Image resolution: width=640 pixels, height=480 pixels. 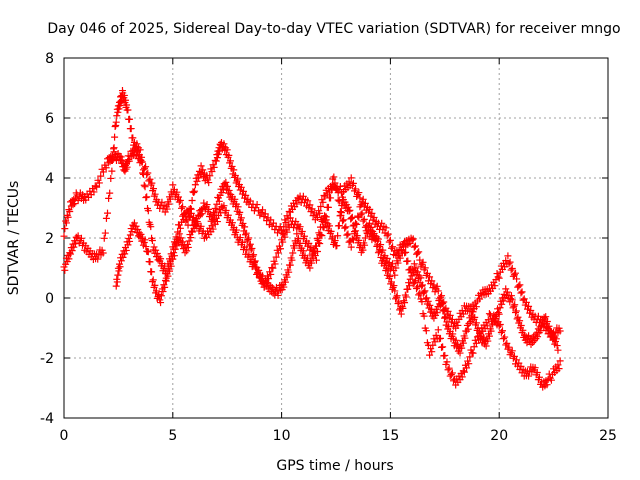 What do you see at coordinates (64, 436) in the screenshot?
I see `x-tick-label: 0` at bounding box center [64, 436].